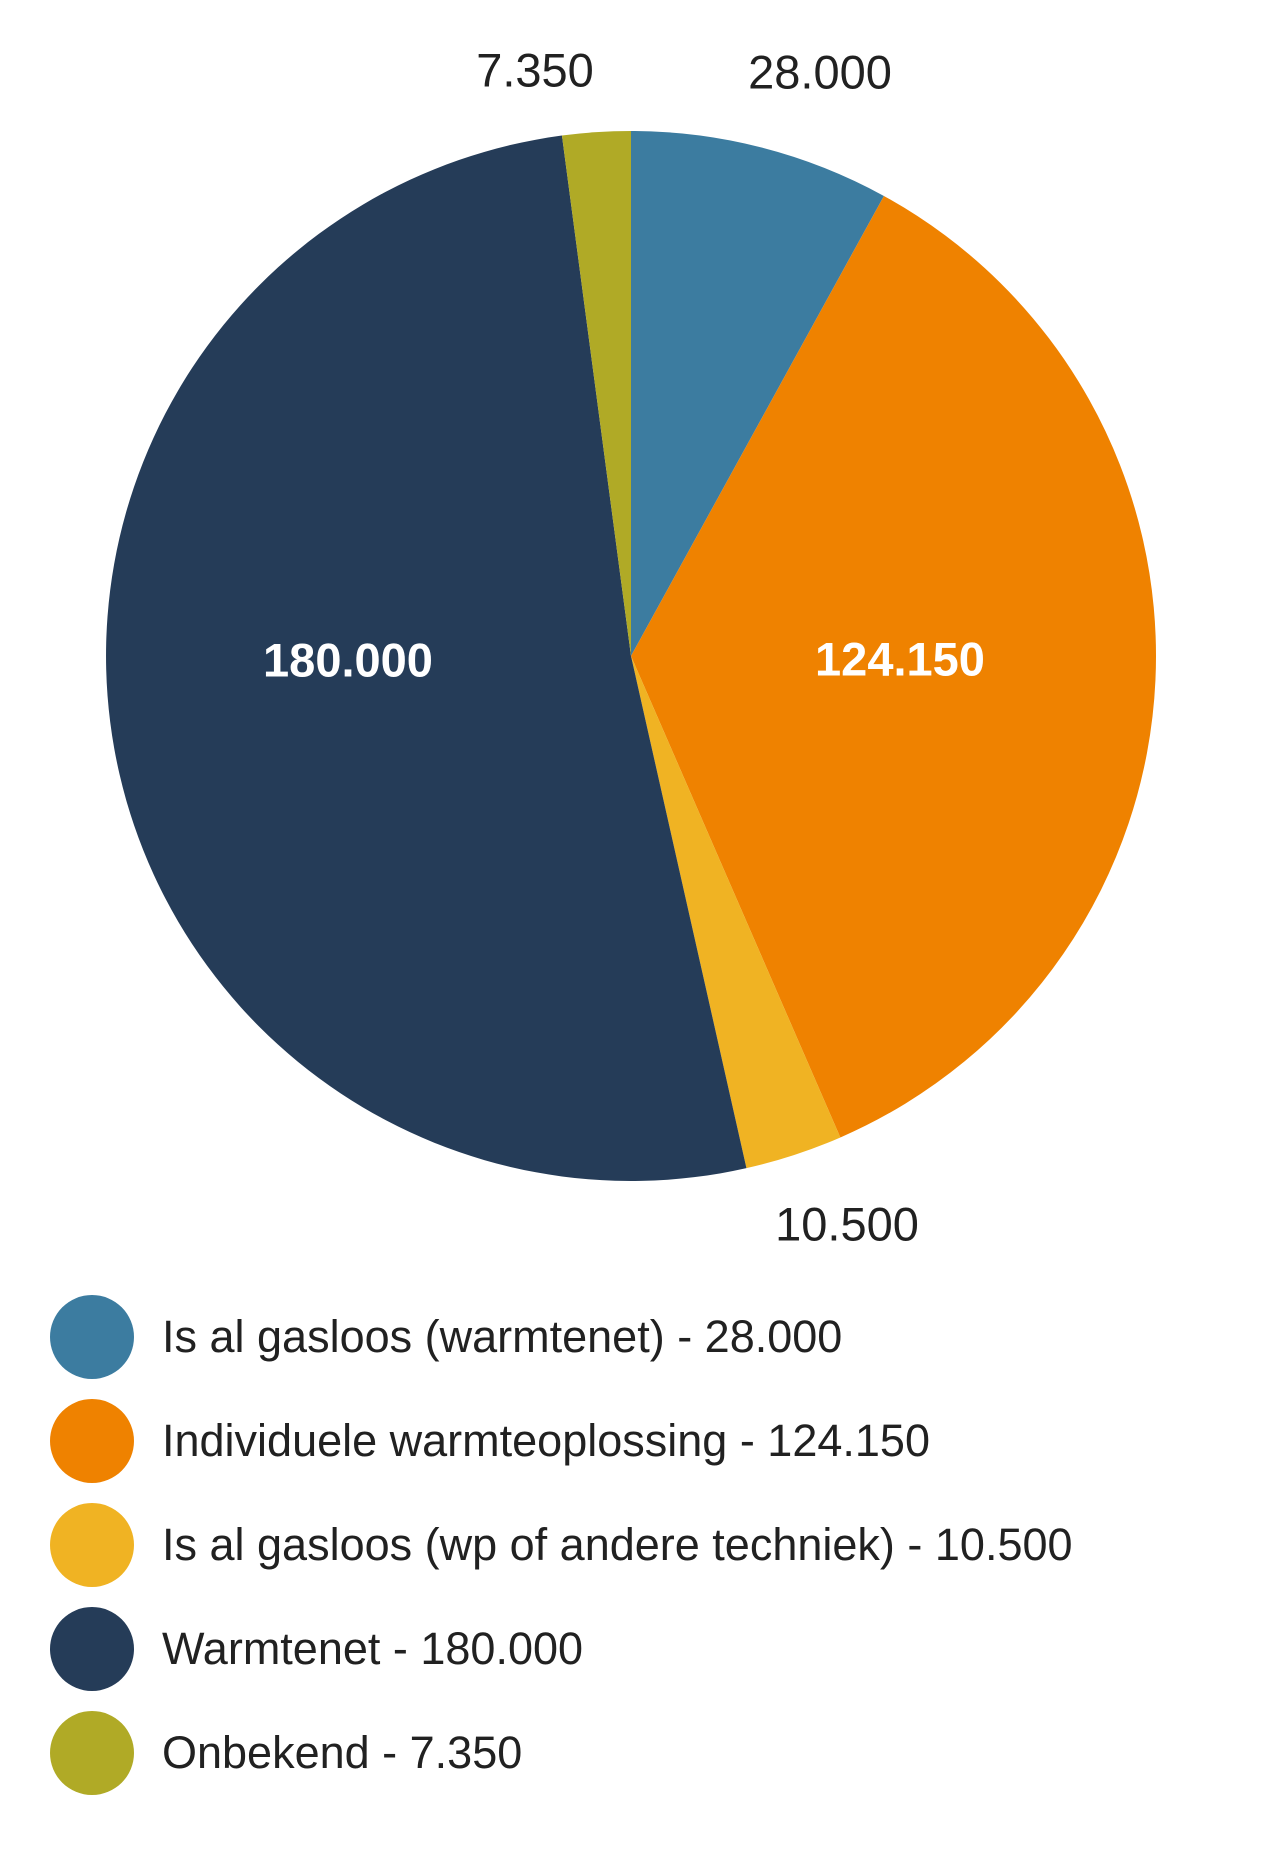 The width and height of the screenshot is (1280, 1850). I want to click on legend-item-4: Warmtenet - 180.000, so click(561, 1649).